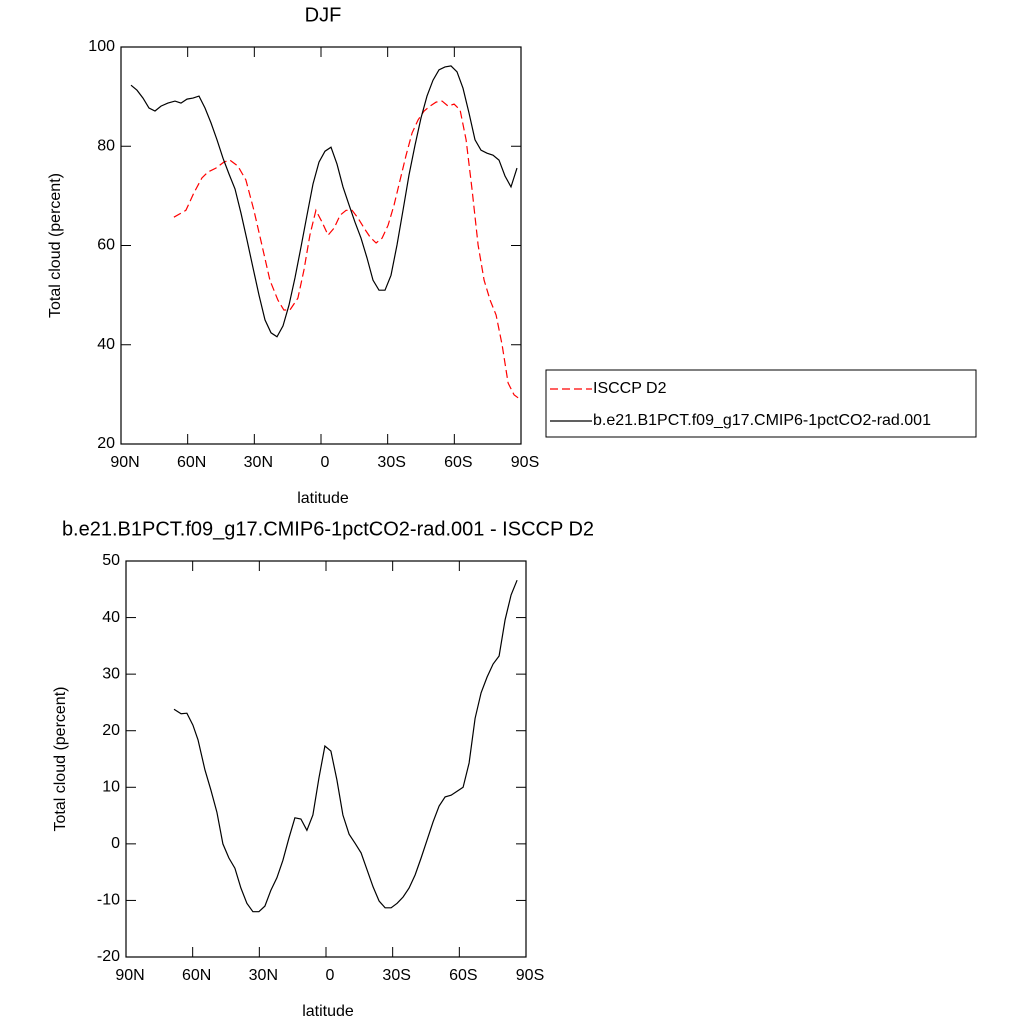 Image resolution: width=1024 pixels, height=1024 pixels. What do you see at coordinates (108, 956) in the screenshot?
I see `y-tick-label: -20` at bounding box center [108, 956].